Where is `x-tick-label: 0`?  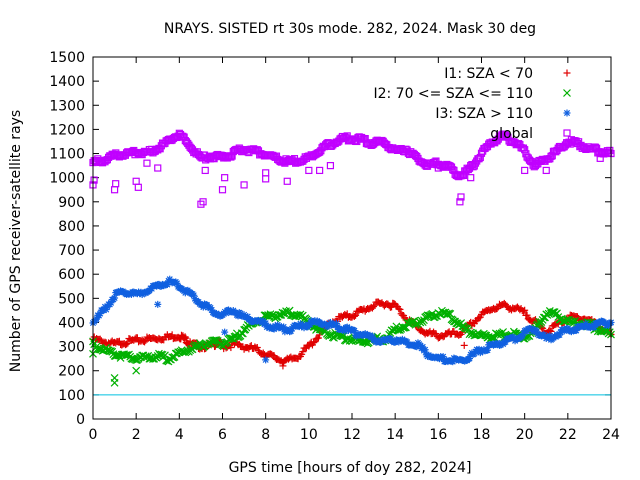 x-tick-label: 0 is located at coordinates (93, 435).